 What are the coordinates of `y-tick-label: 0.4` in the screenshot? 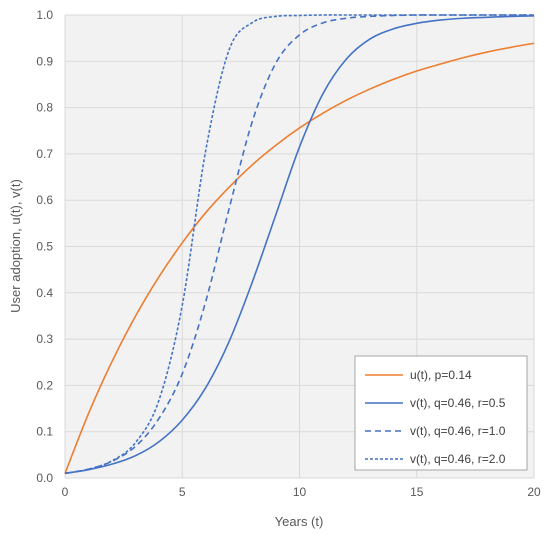 It's located at (44, 293).